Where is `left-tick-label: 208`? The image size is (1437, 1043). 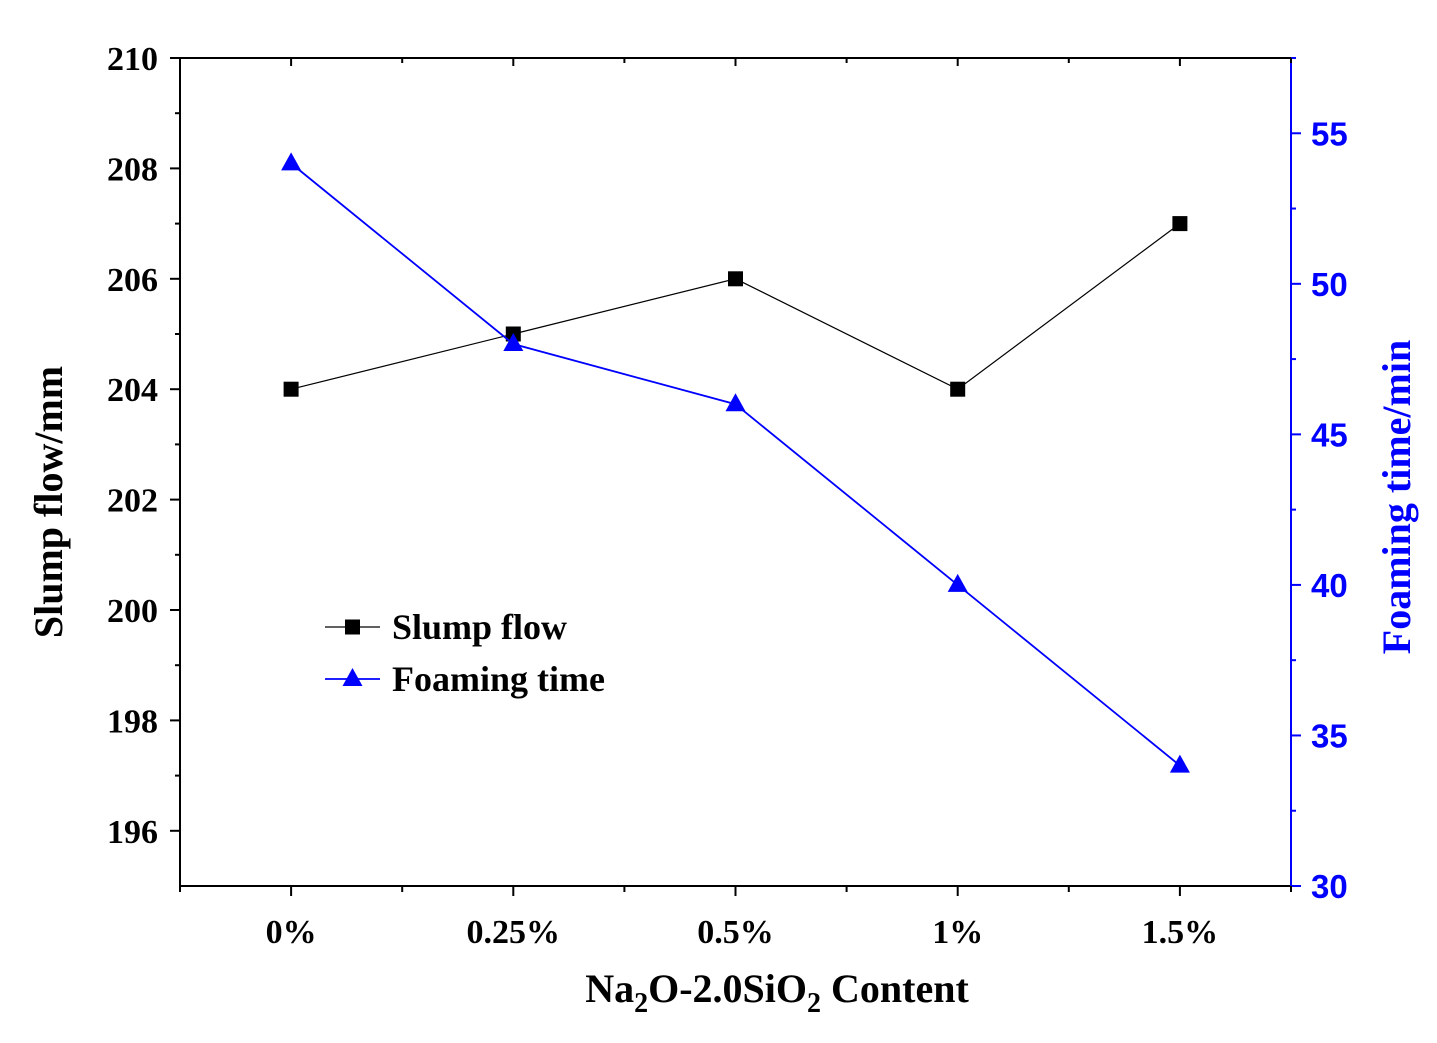 left-tick-label: 208 is located at coordinates (132, 169).